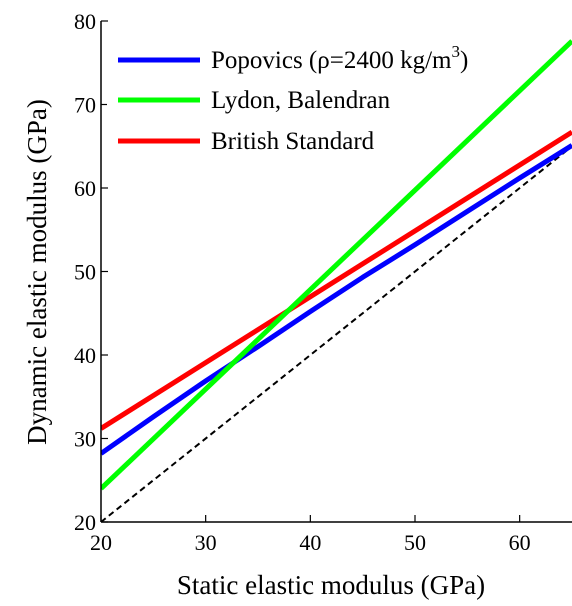  I want to click on legend-label-lydon: Lydon, Balendran, so click(301, 100).